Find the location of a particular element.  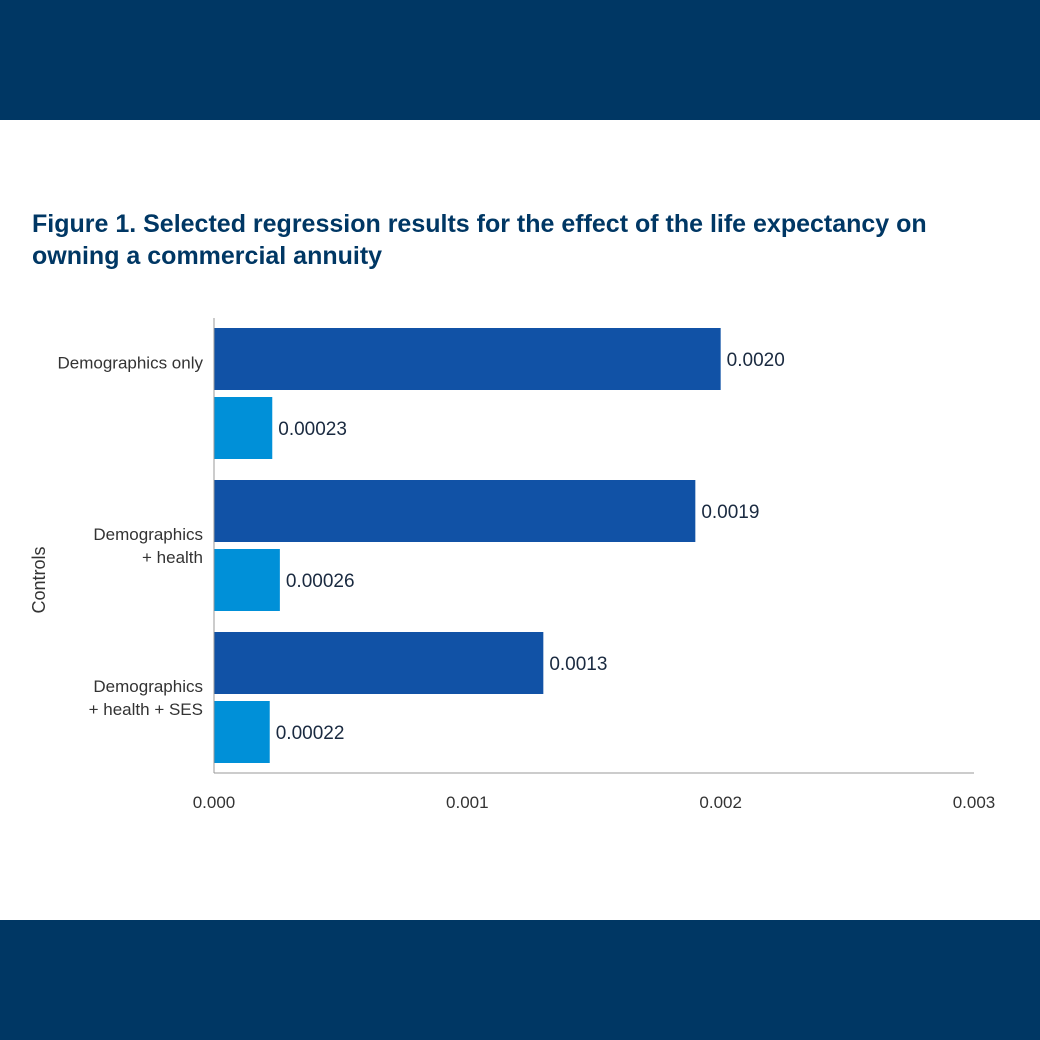

category-label-2-line-2: + health is located at coordinates (172, 557).